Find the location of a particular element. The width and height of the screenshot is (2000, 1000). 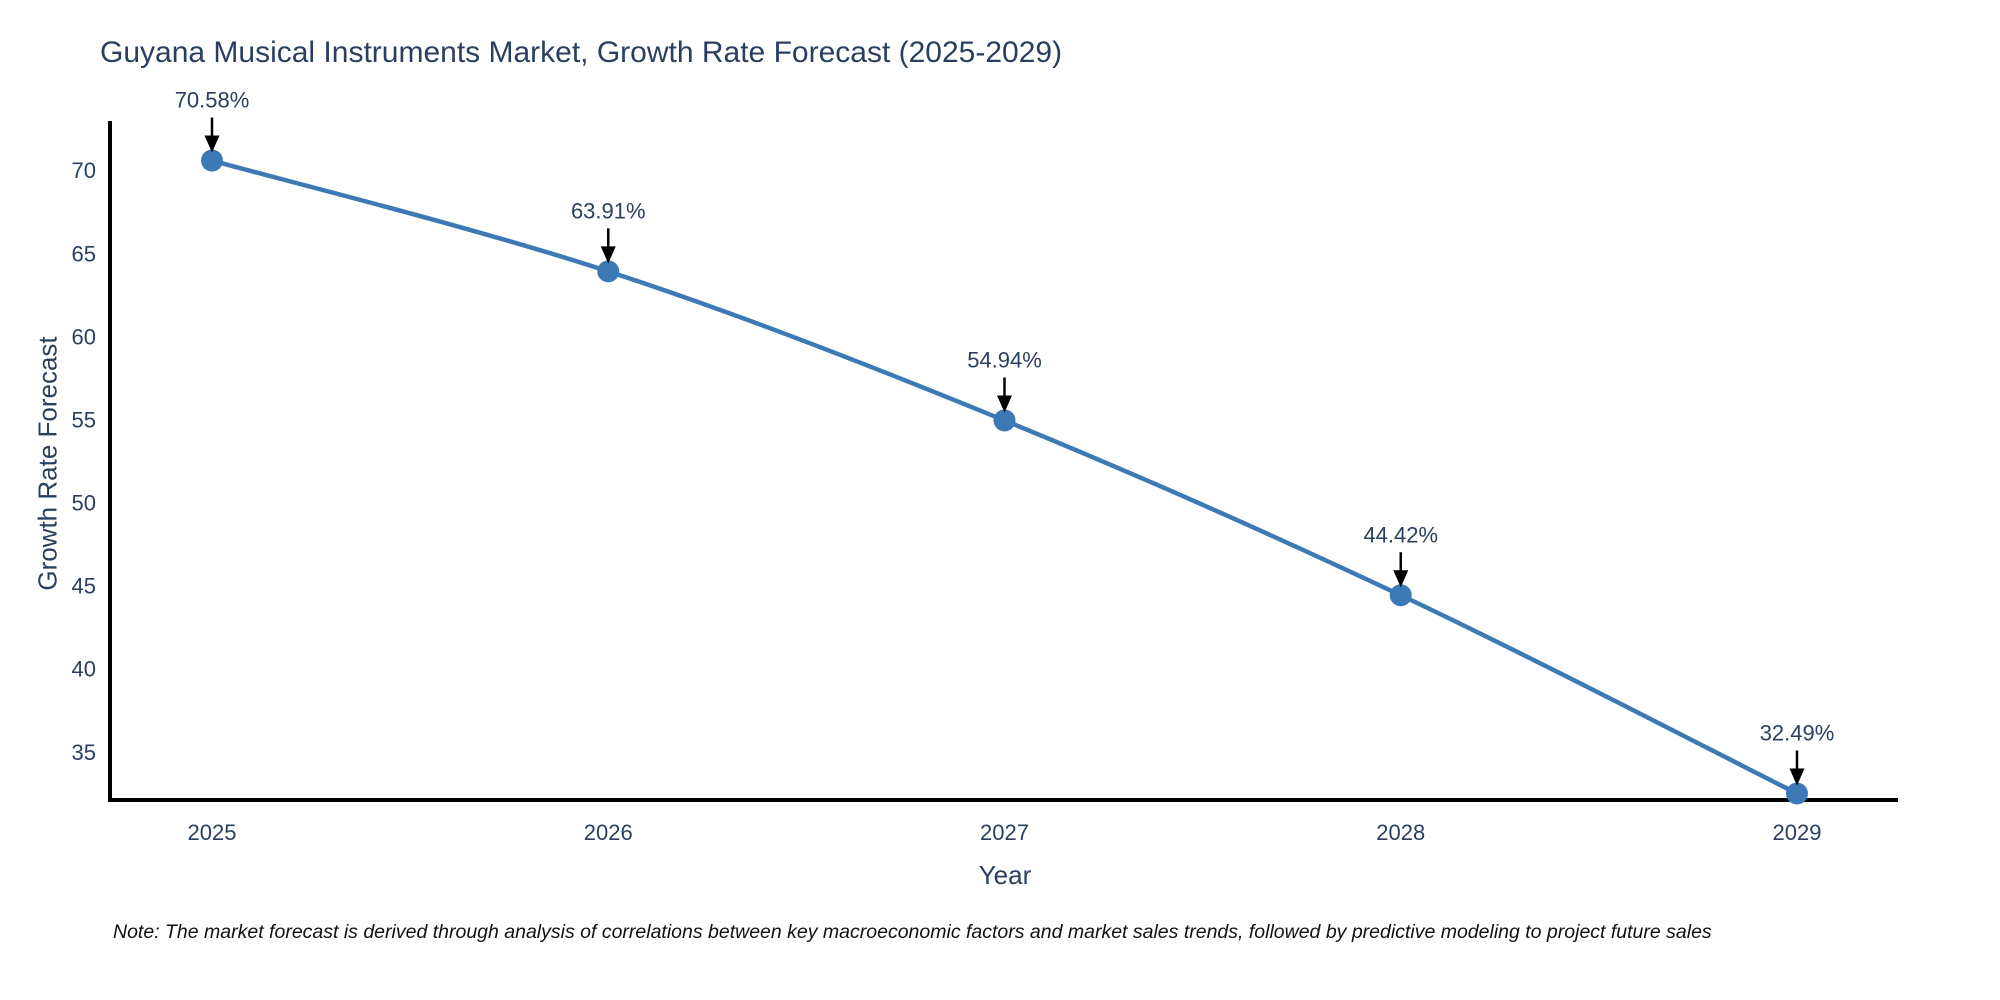

y-tick-label: 60 is located at coordinates (84, 336).